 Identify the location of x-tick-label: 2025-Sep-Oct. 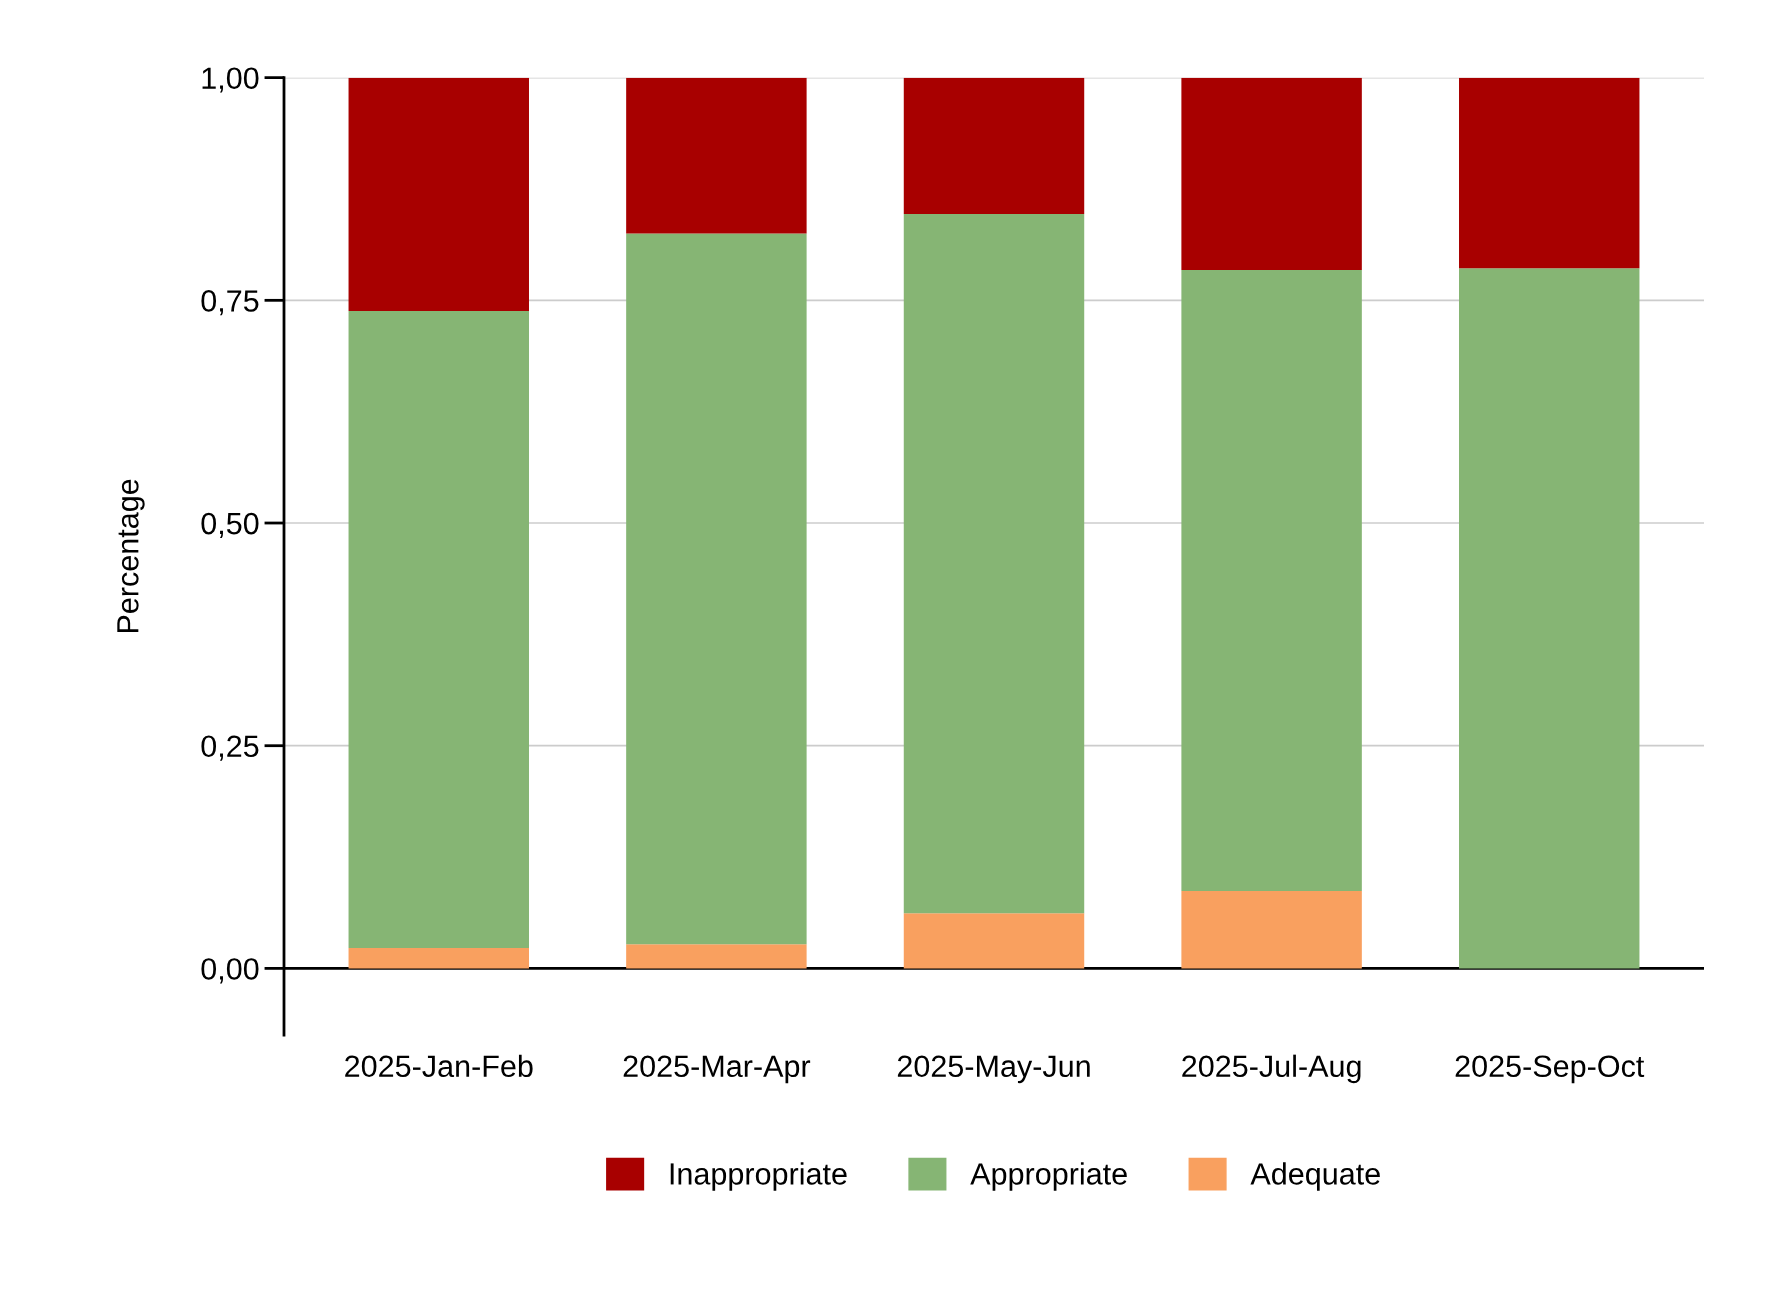
(1550, 1069).